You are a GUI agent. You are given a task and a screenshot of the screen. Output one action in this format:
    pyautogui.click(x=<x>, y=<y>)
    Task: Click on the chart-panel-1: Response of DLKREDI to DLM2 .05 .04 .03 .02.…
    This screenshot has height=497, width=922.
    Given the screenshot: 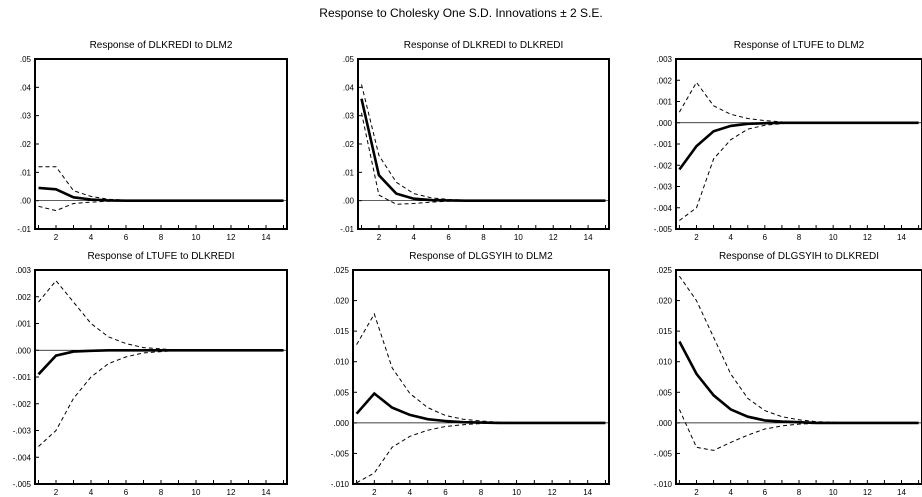 What is the action you would take?
    pyautogui.click(x=152, y=141)
    